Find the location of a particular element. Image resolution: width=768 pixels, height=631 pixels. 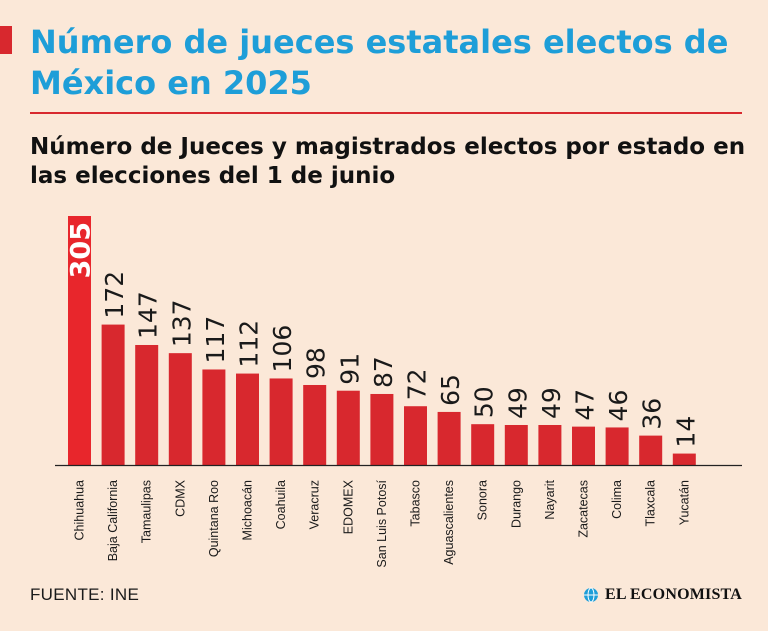

category-label: CDMX is located at coordinates (180, 497).